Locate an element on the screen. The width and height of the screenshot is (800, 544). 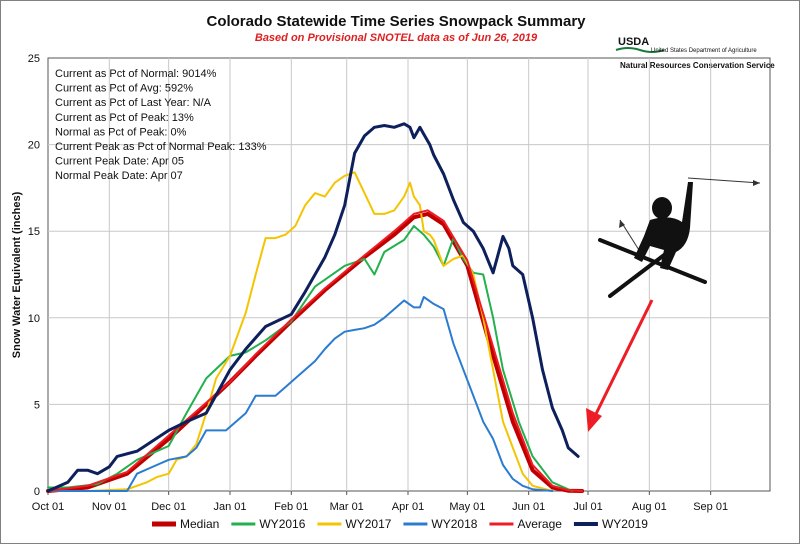
nrcs-name: Natural Resources Conservation Service is located at coordinates (697, 65).